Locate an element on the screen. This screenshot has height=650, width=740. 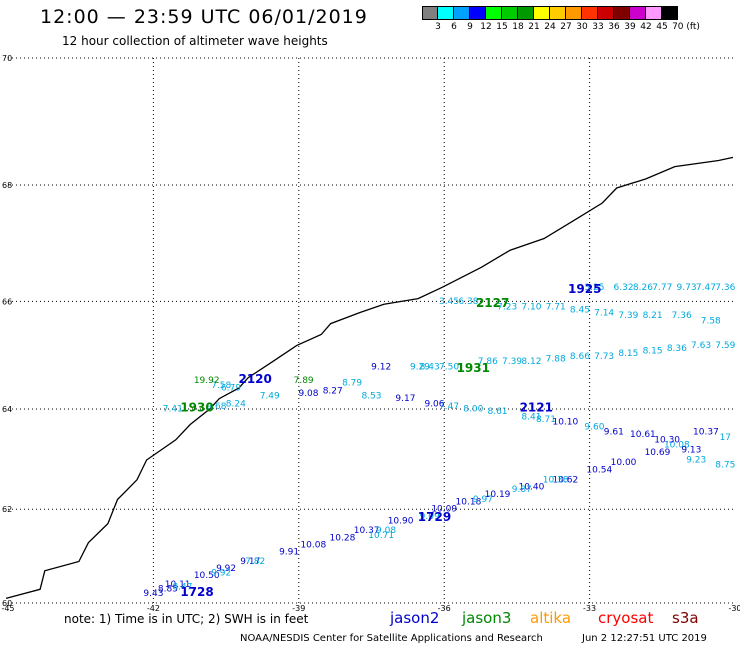
wave-height-value: 9.12 is located at coordinates (381, 368).